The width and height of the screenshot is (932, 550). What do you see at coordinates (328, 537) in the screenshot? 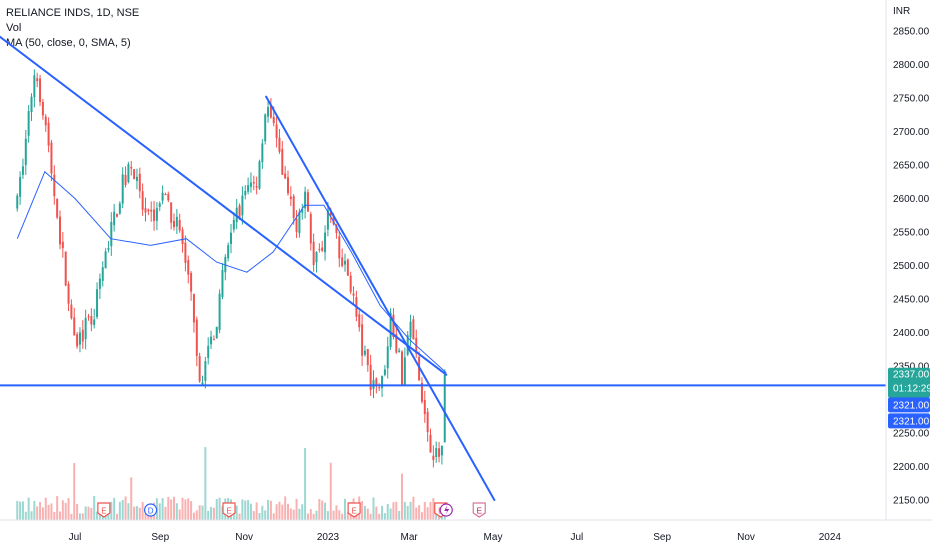
I see `time-tick-label: 2023` at bounding box center [328, 537].